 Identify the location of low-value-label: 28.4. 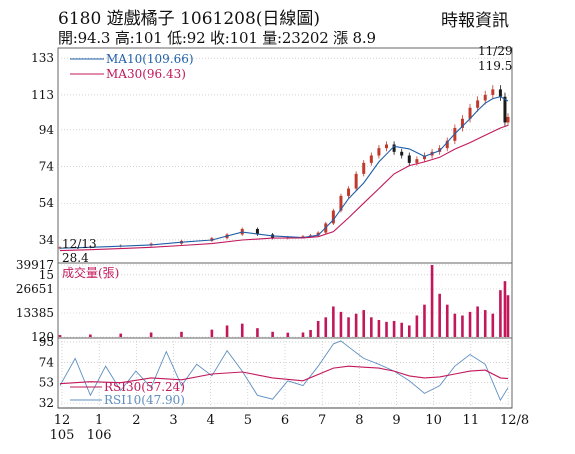
(75, 258).